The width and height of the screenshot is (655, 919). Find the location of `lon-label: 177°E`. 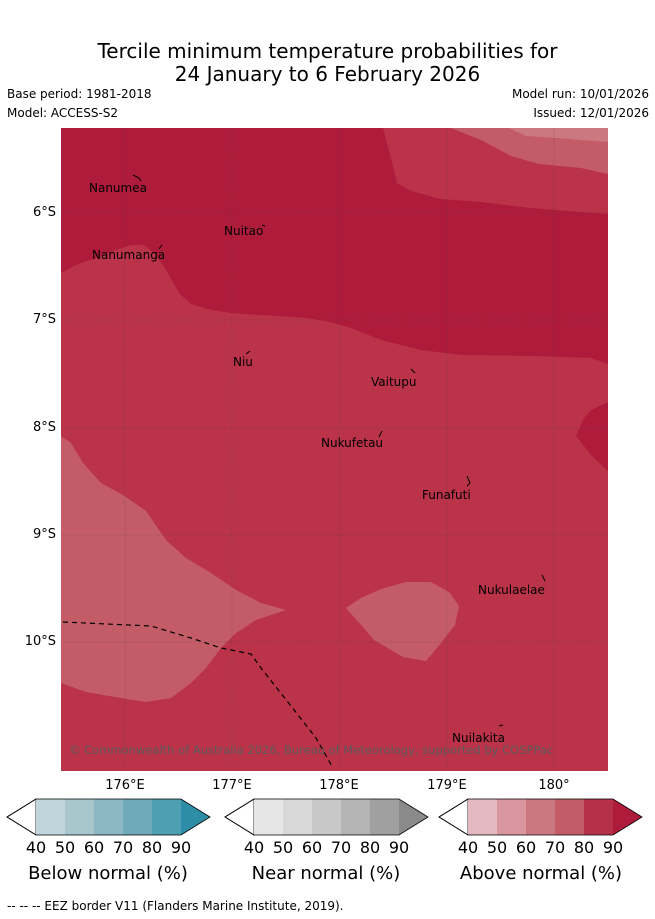

lon-label: 177°E is located at coordinates (232, 785).